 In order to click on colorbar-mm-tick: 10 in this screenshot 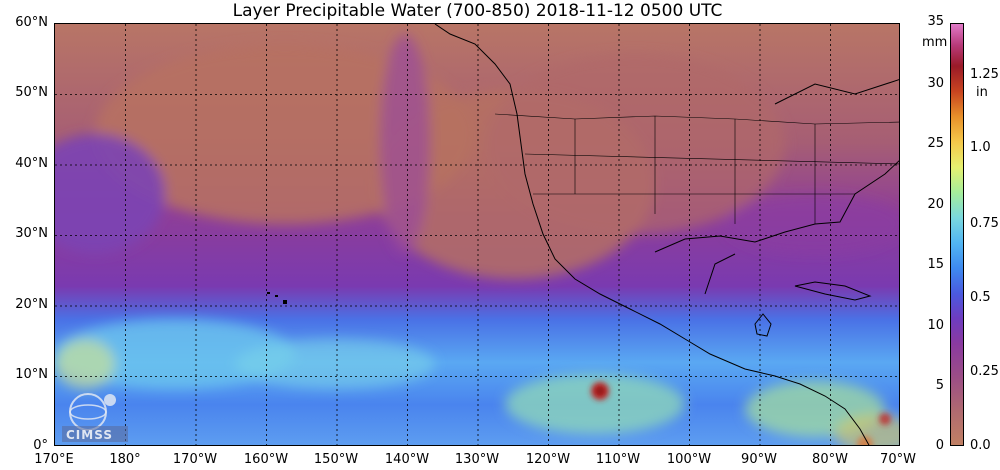, I will do `click(935, 325)`.